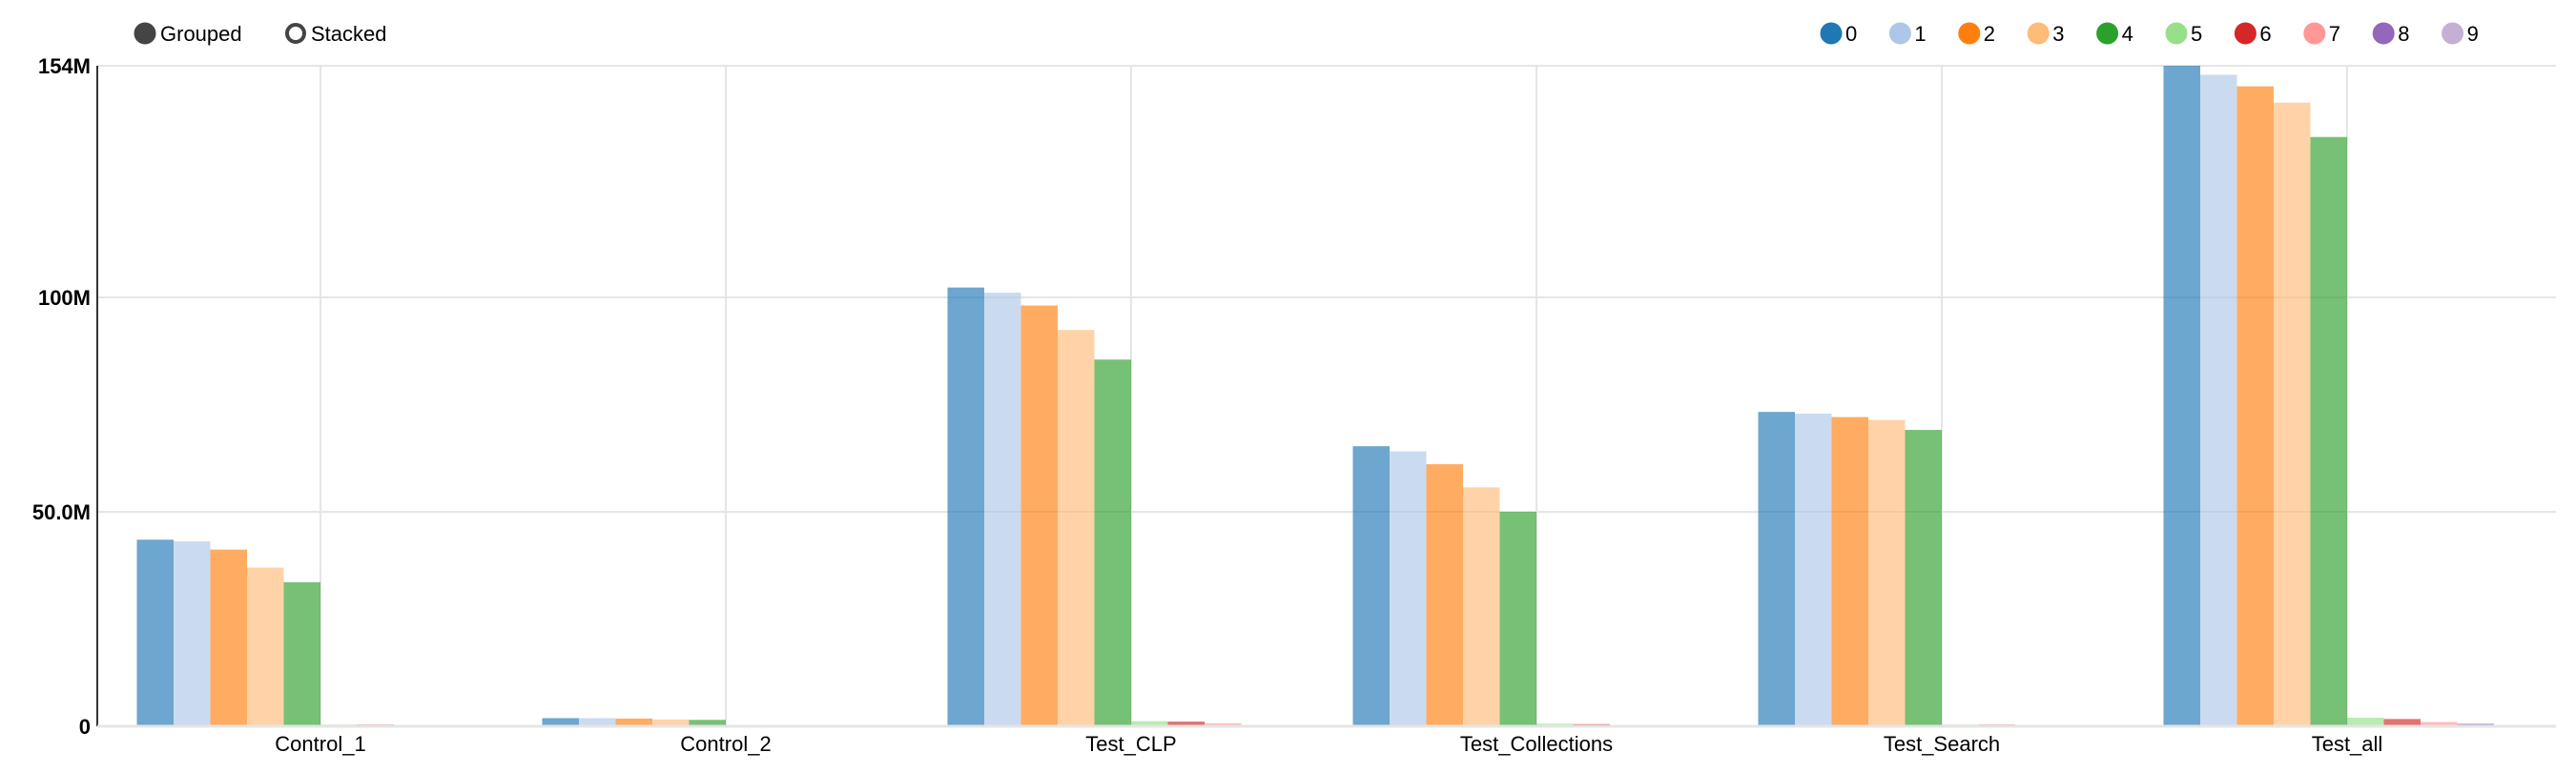 This screenshot has width=2576, height=773. I want to click on legend-item-4: 4, so click(2114, 34).